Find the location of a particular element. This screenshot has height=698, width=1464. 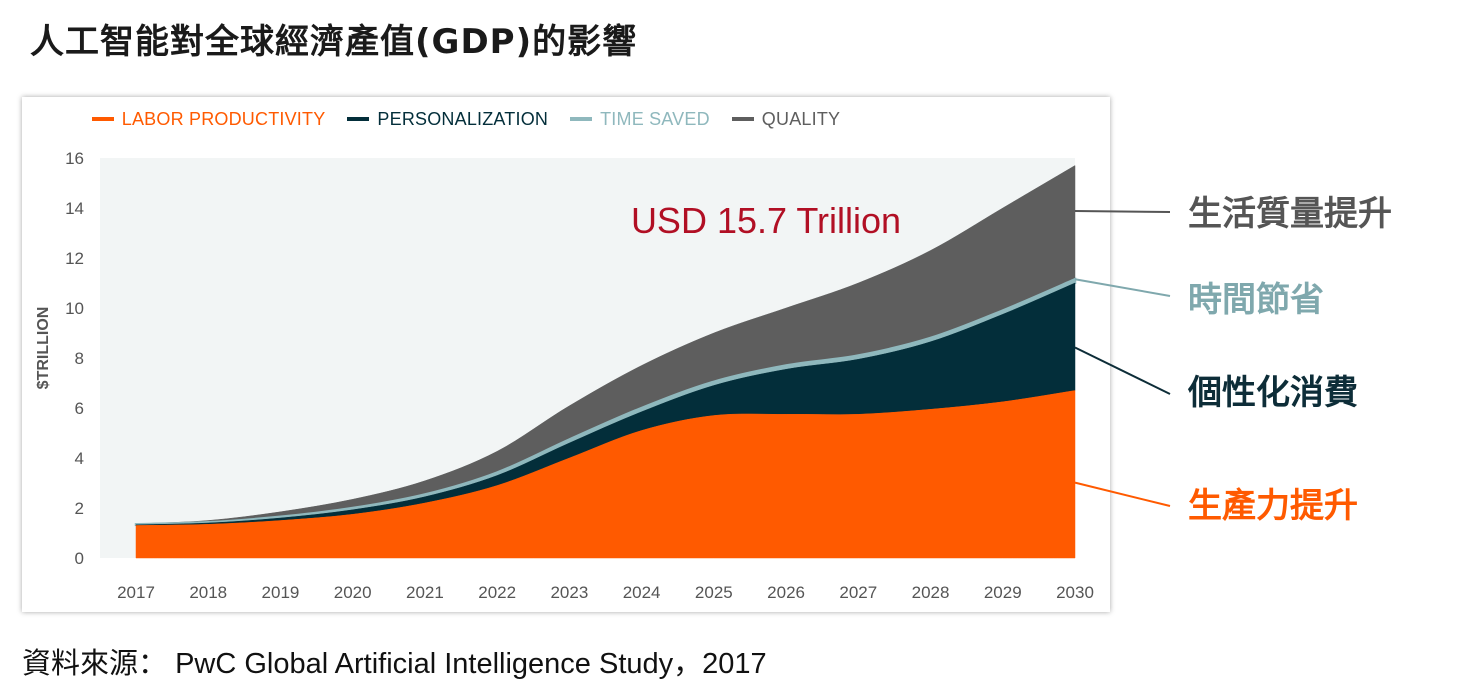

x-tick-label: 2021 is located at coordinates (425, 592).